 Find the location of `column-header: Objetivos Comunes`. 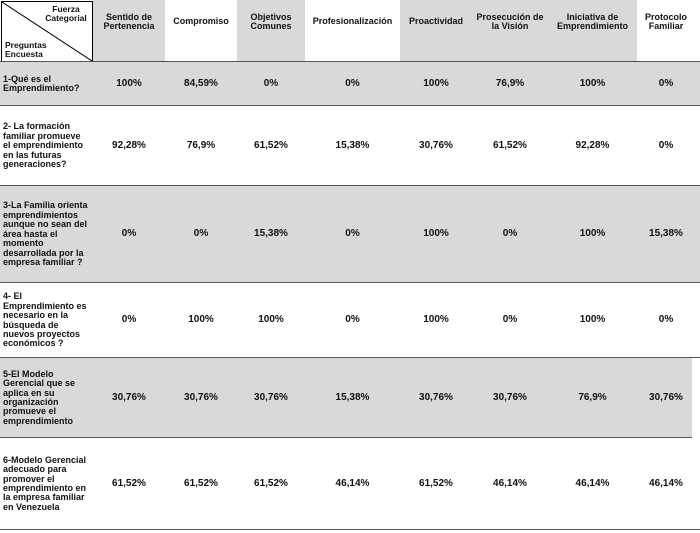

column-header: Objetivos Comunes is located at coordinates (271, 31).